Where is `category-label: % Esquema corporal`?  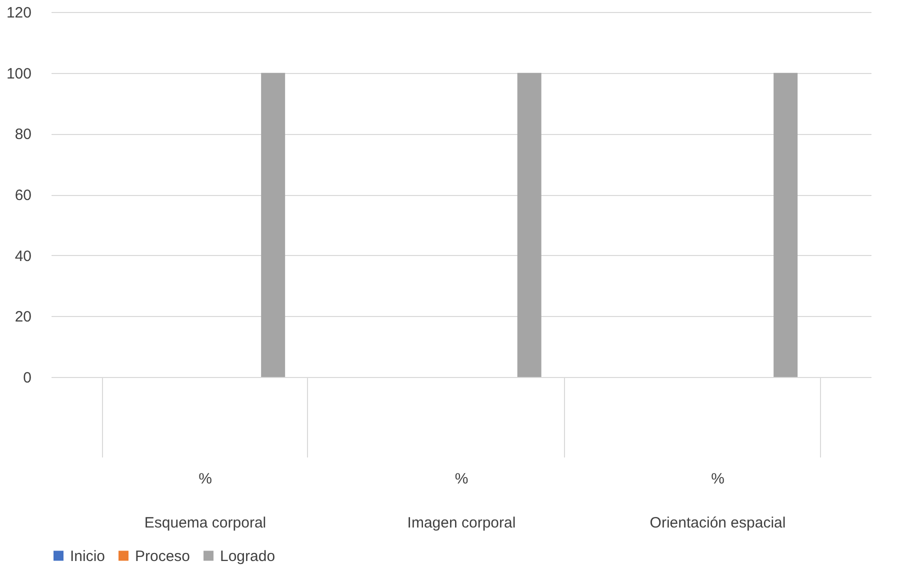
category-label: % Esquema corporal is located at coordinates (205, 501).